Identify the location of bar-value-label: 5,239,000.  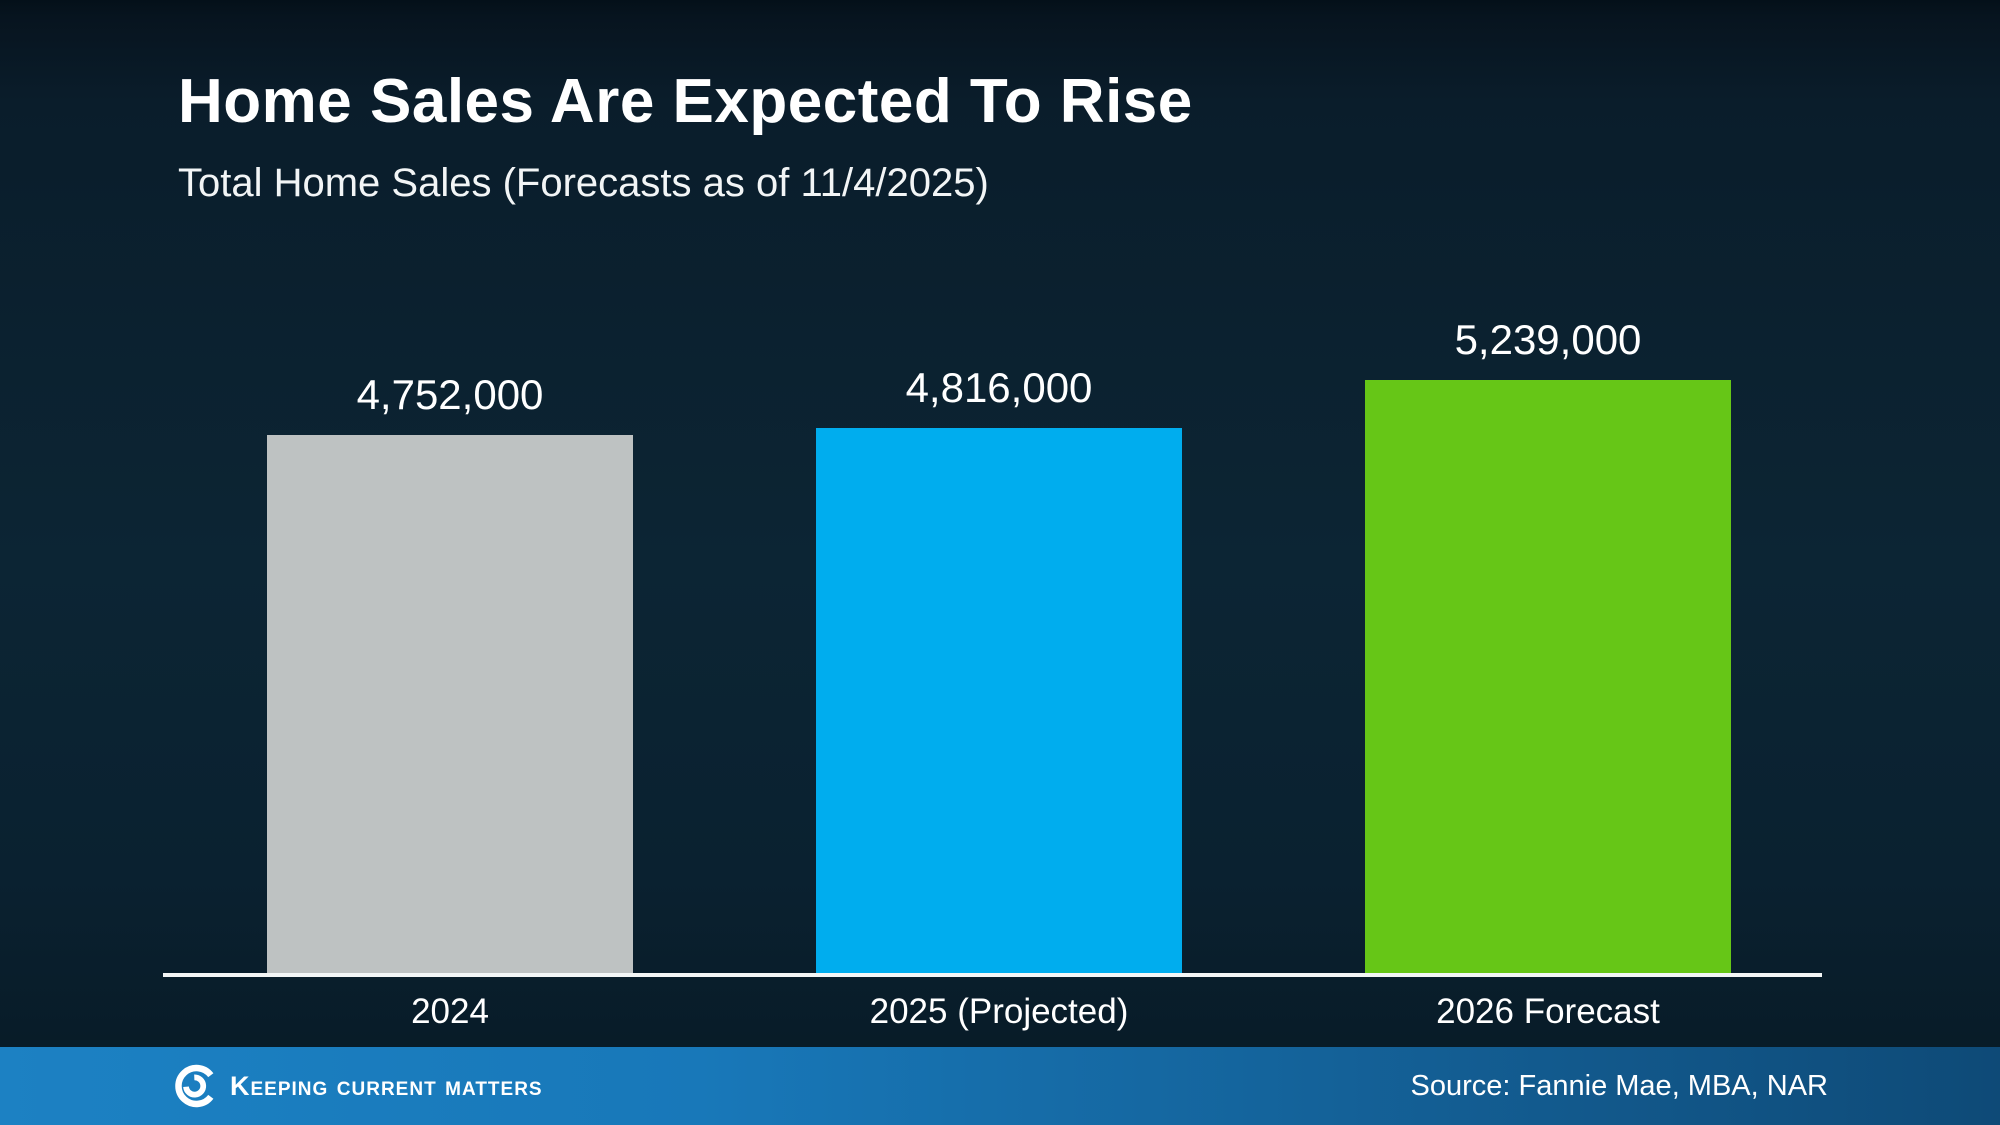
(1548, 339).